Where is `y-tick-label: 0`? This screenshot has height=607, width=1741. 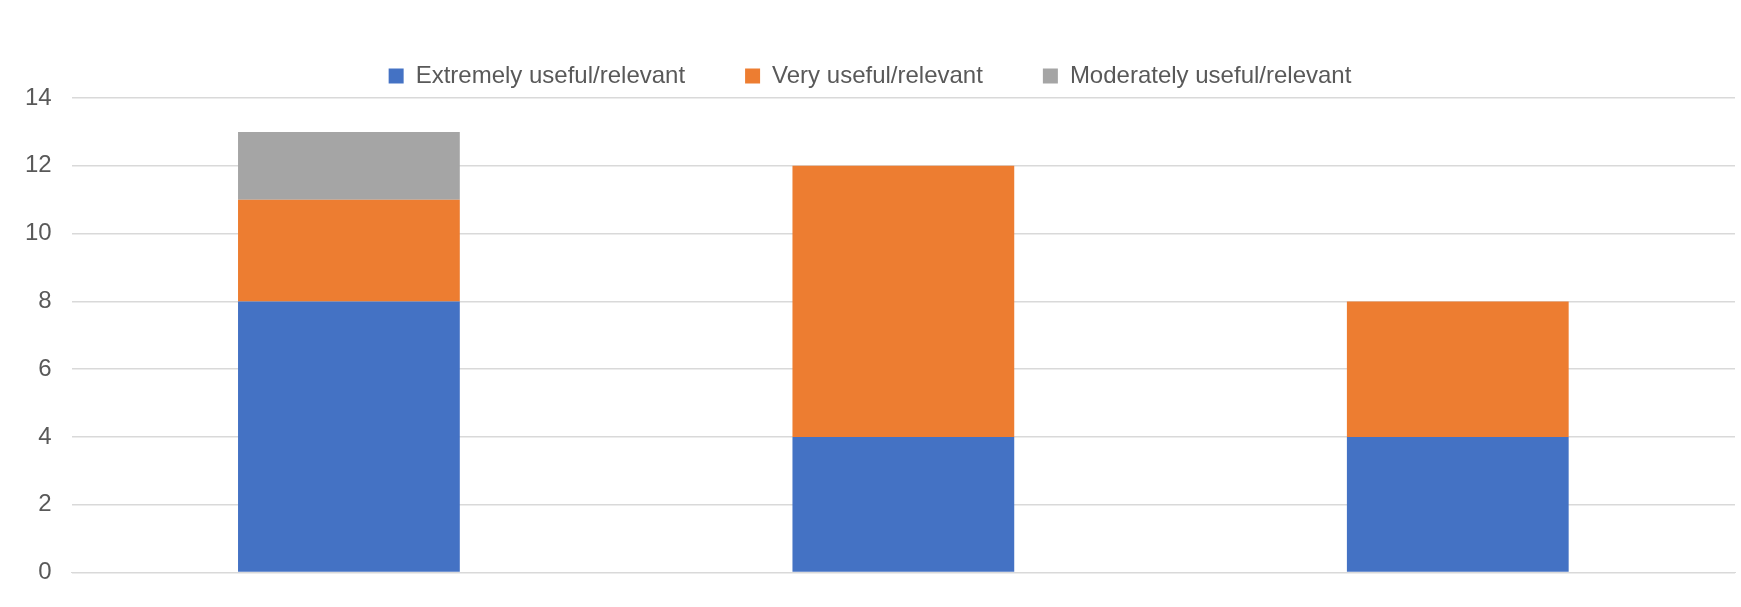
y-tick-label: 0 is located at coordinates (45, 571).